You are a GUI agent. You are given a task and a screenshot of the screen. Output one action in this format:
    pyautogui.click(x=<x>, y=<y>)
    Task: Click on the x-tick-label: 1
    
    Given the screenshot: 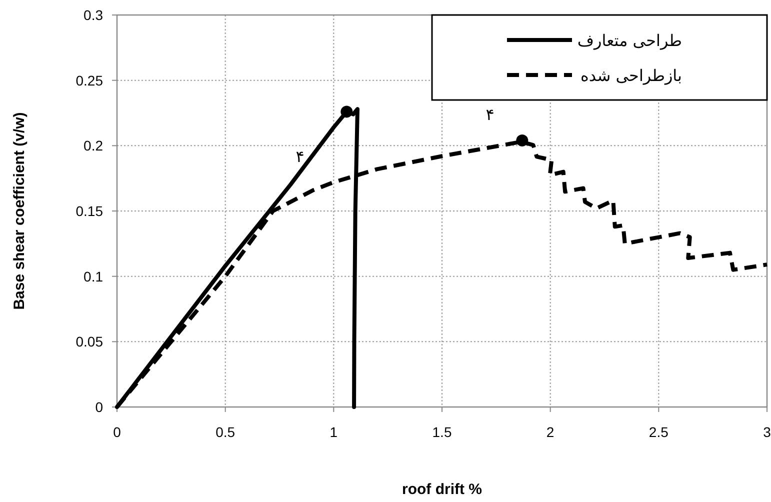 What is the action you would take?
    pyautogui.click(x=334, y=432)
    